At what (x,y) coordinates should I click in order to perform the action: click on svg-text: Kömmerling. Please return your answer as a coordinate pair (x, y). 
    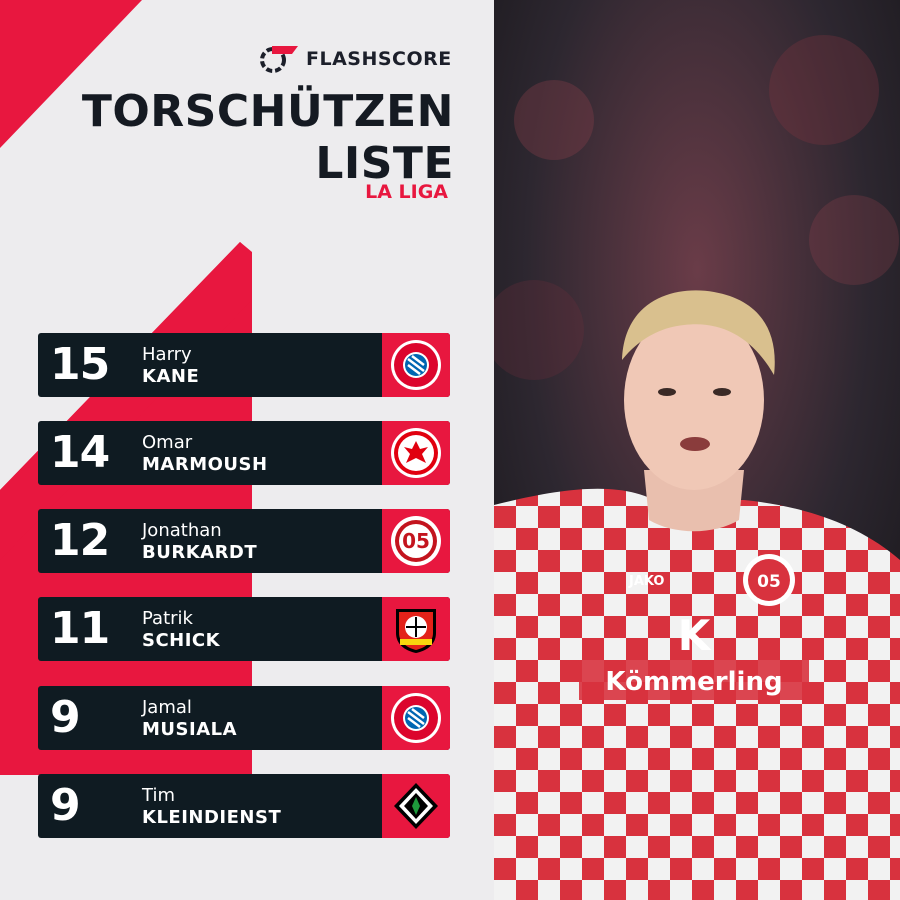
    Looking at the image, I should click on (693, 682).